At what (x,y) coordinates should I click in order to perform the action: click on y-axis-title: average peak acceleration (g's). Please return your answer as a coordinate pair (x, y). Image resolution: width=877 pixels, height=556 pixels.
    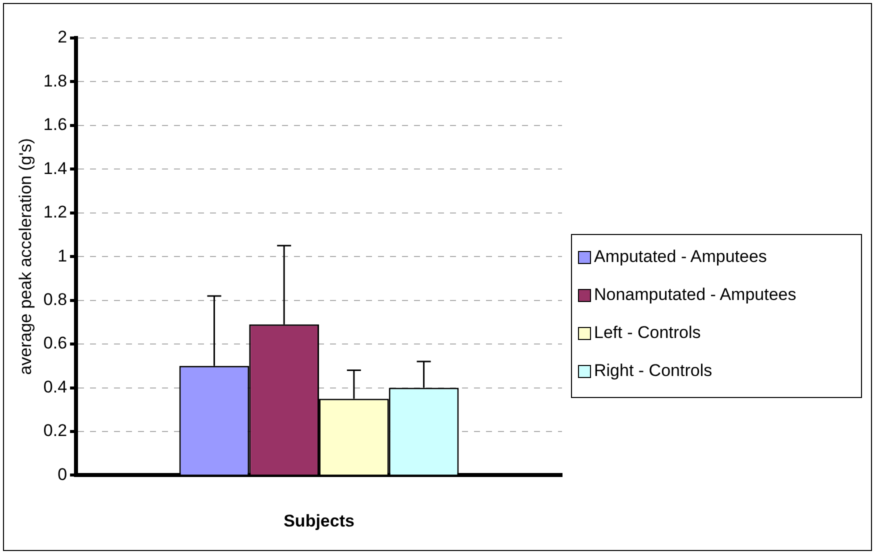
    Looking at the image, I should click on (25, 256).